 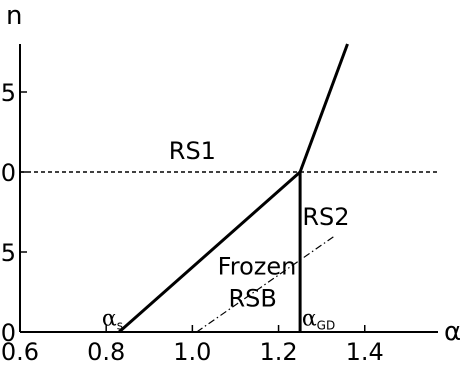 I want to click on y-axis-label: n, so click(x=14, y=16).